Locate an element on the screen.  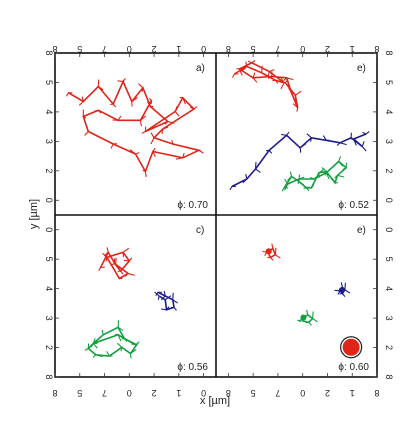
panel-letter: c) is located at coordinates (200, 230).